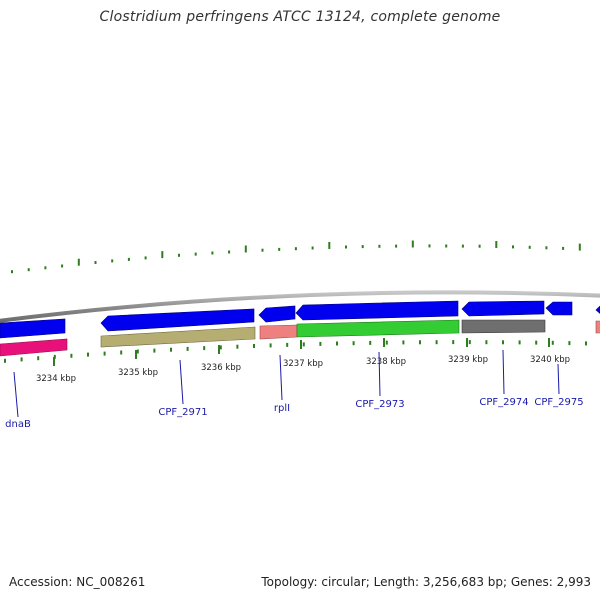 This screenshot has height=600, width=600. I want to click on gene-track, so click(300, 328).